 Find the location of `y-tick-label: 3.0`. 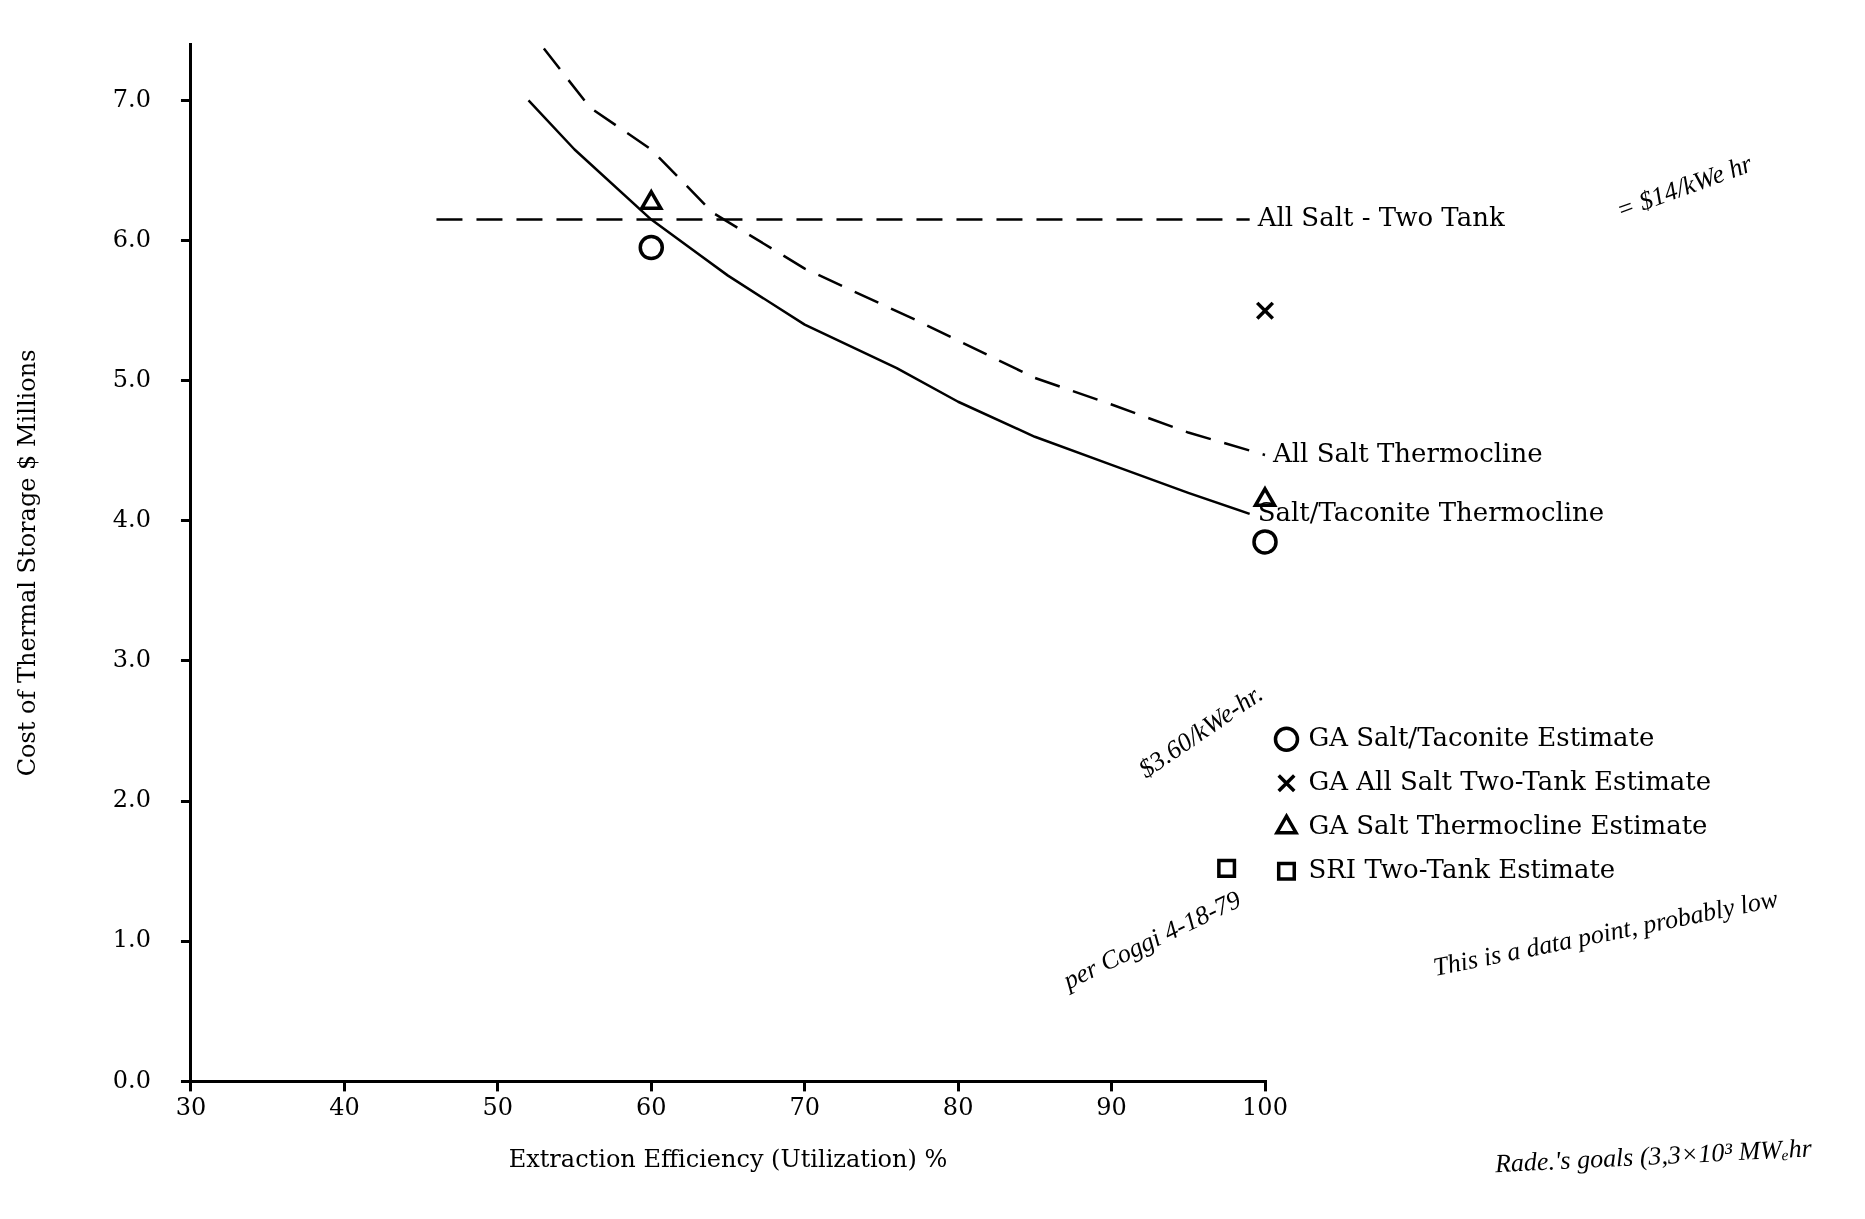

y-tick-label: 3.0 is located at coordinates (131, 659).